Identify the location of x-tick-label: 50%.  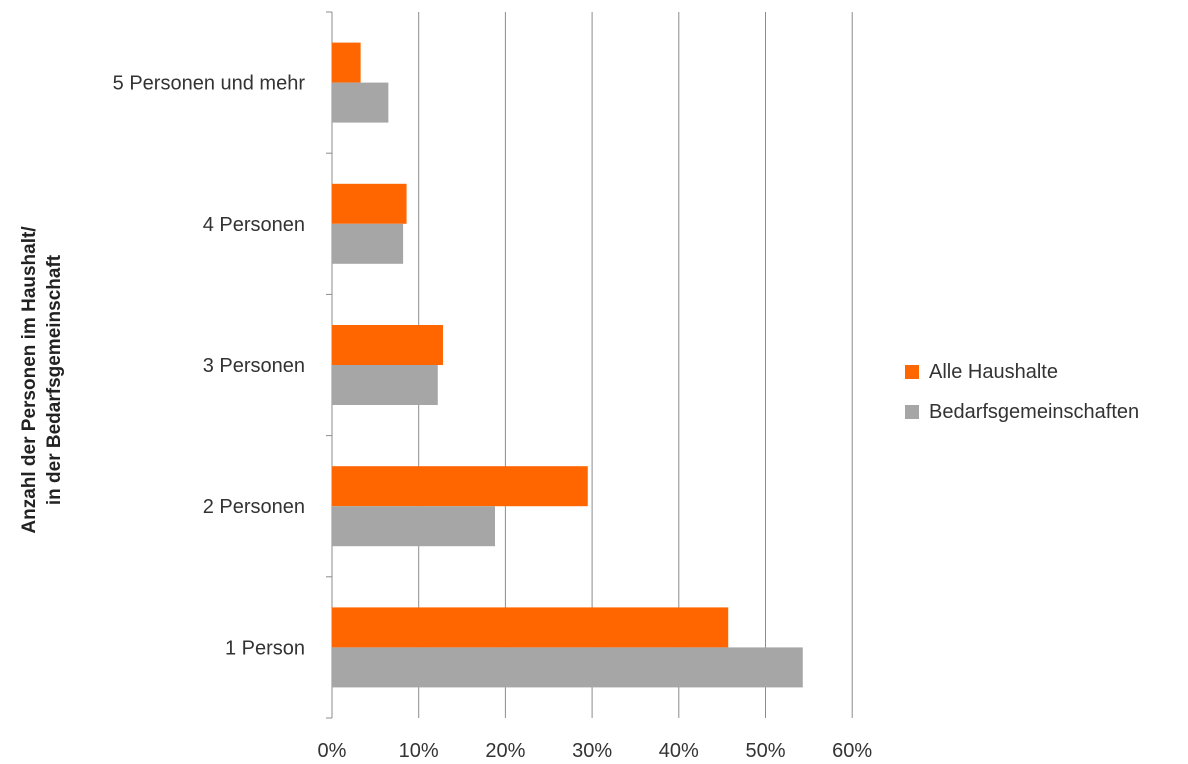
(765, 751).